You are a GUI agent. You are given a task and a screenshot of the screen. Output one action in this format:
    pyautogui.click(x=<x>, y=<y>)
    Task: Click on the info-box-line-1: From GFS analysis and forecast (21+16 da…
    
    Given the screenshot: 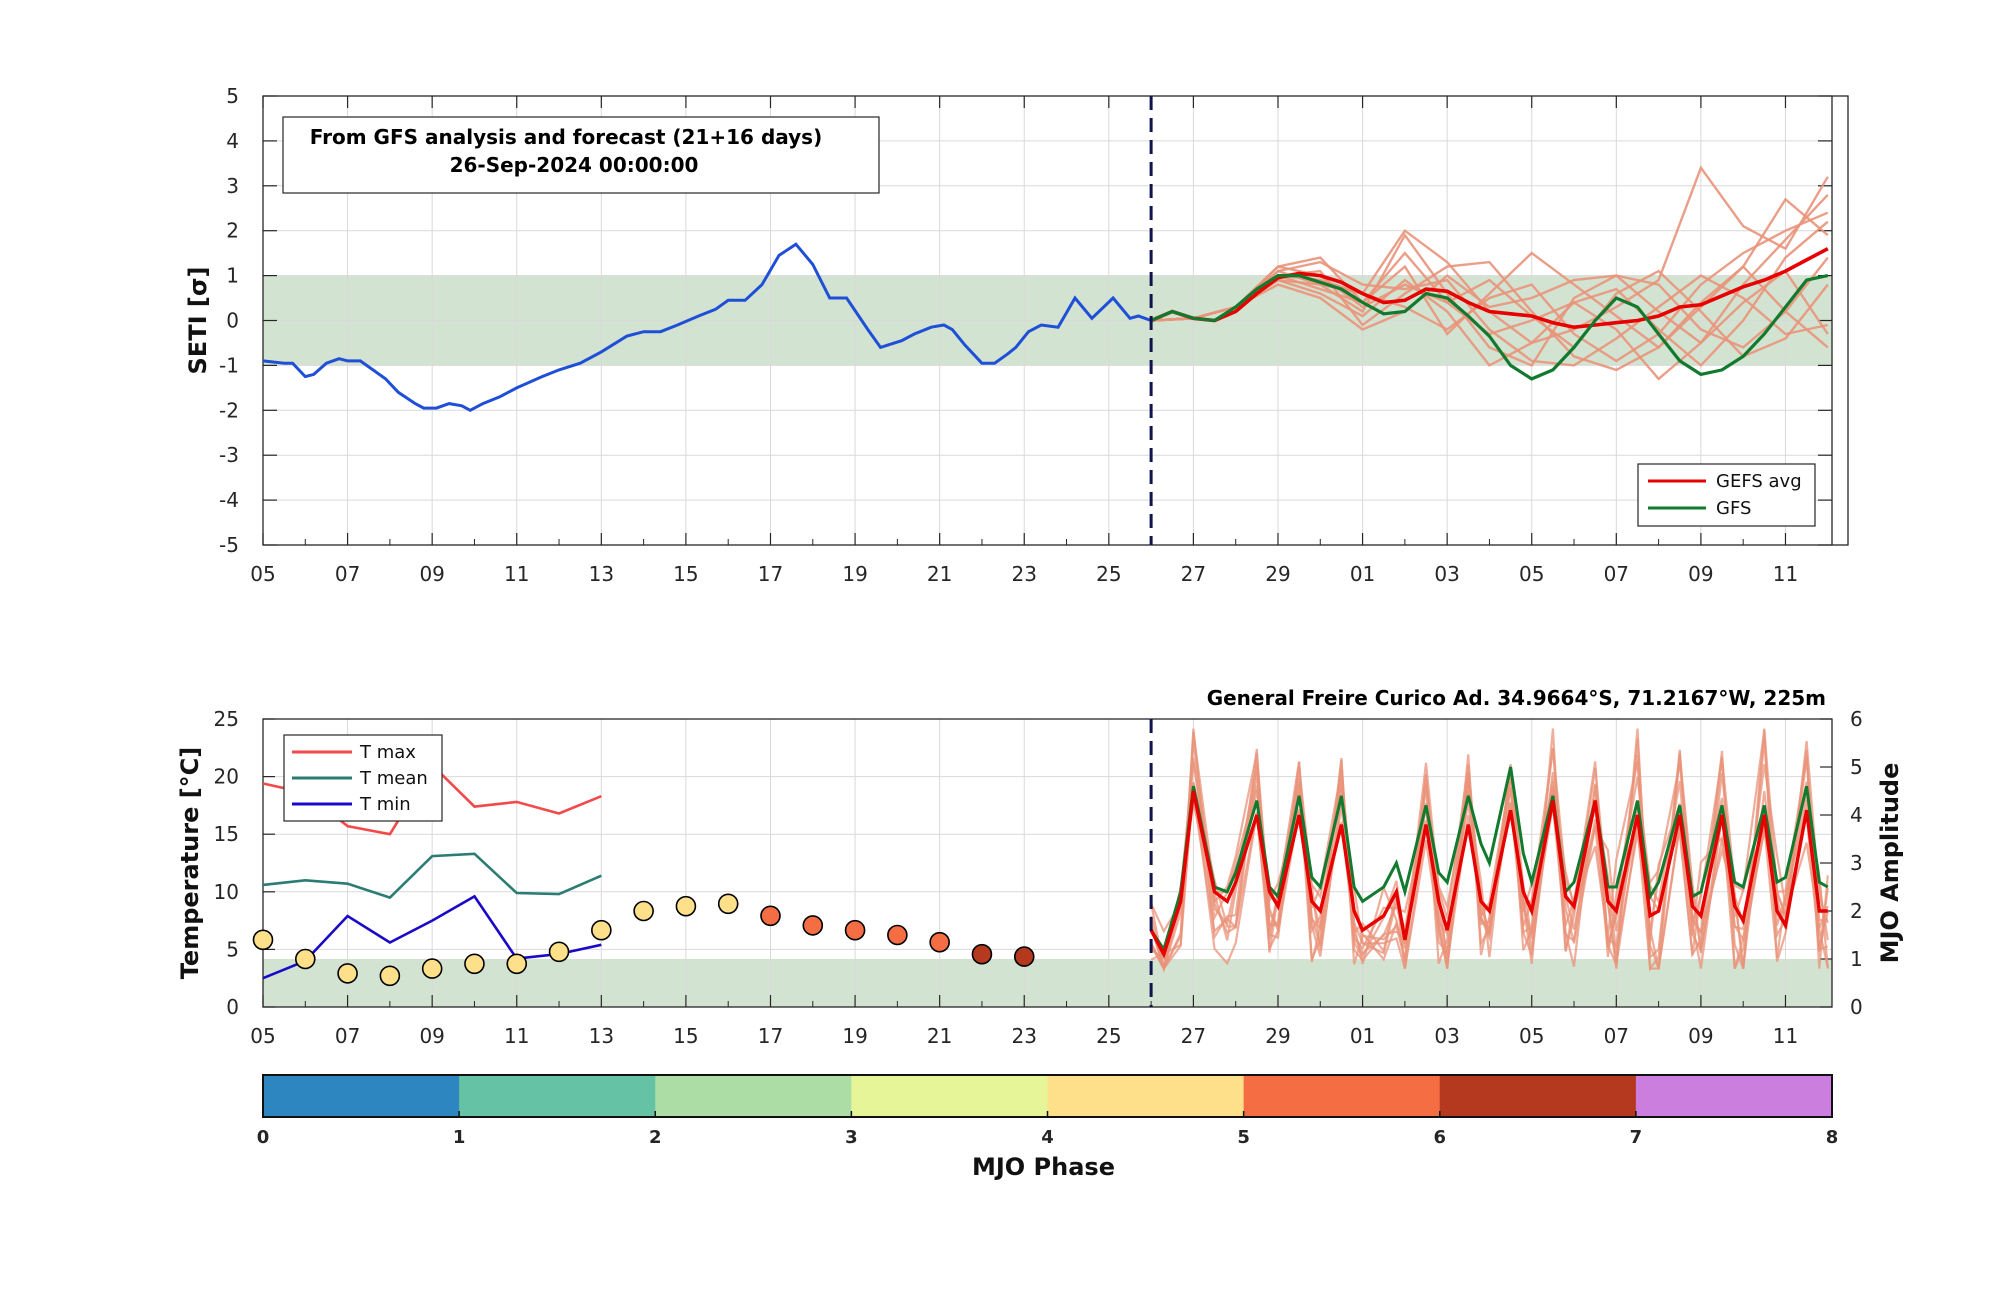 What is the action you would take?
    pyautogui.click(x=566, y=137)
    